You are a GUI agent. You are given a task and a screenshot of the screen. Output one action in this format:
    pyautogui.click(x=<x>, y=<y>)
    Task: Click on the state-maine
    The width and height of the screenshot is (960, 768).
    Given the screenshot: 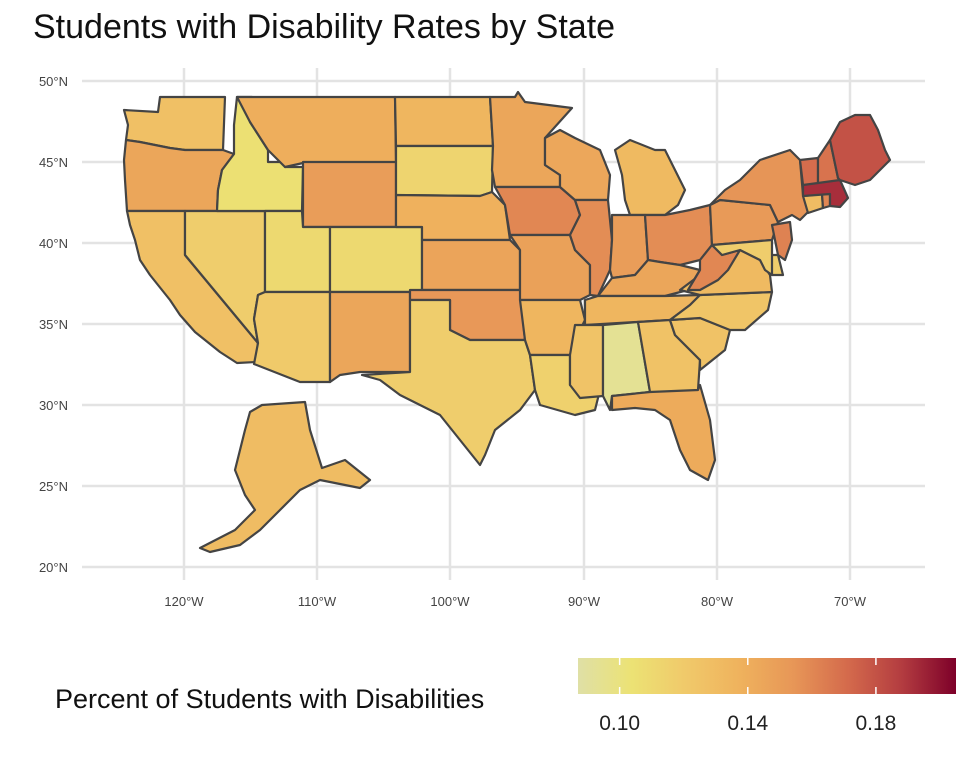 What is the action you would take?
    pyautogui.click(x=860, y=150)
    